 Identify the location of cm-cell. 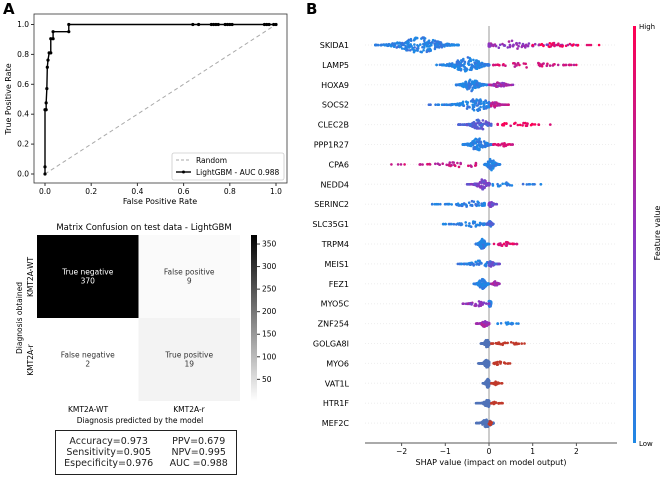
(88, 359).